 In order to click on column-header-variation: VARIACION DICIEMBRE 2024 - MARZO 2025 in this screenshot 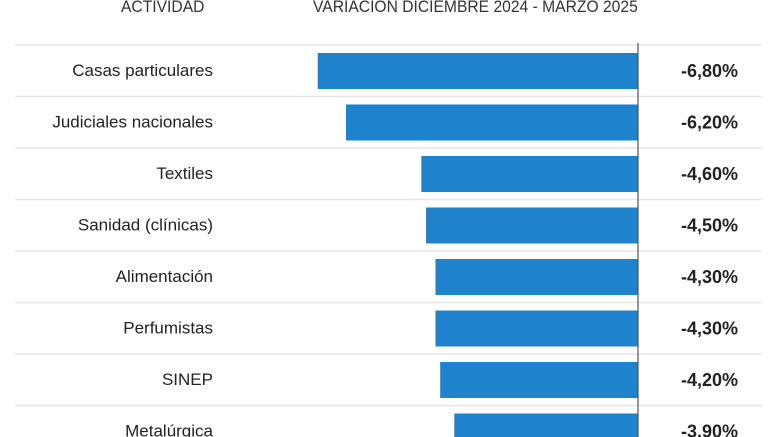, I will do `click(475, 8)`.